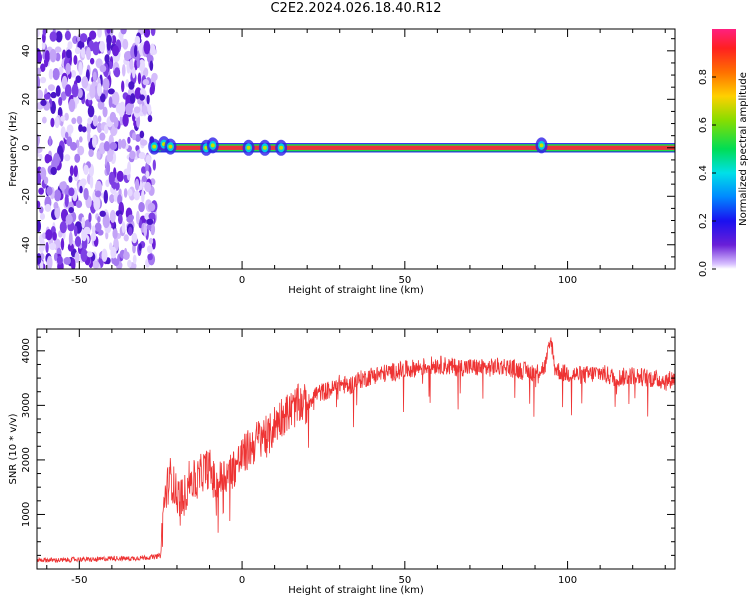  Describe the element at coordinates (26, 514) in the screenshot. I see `y-tick-label: 1000` at that location.